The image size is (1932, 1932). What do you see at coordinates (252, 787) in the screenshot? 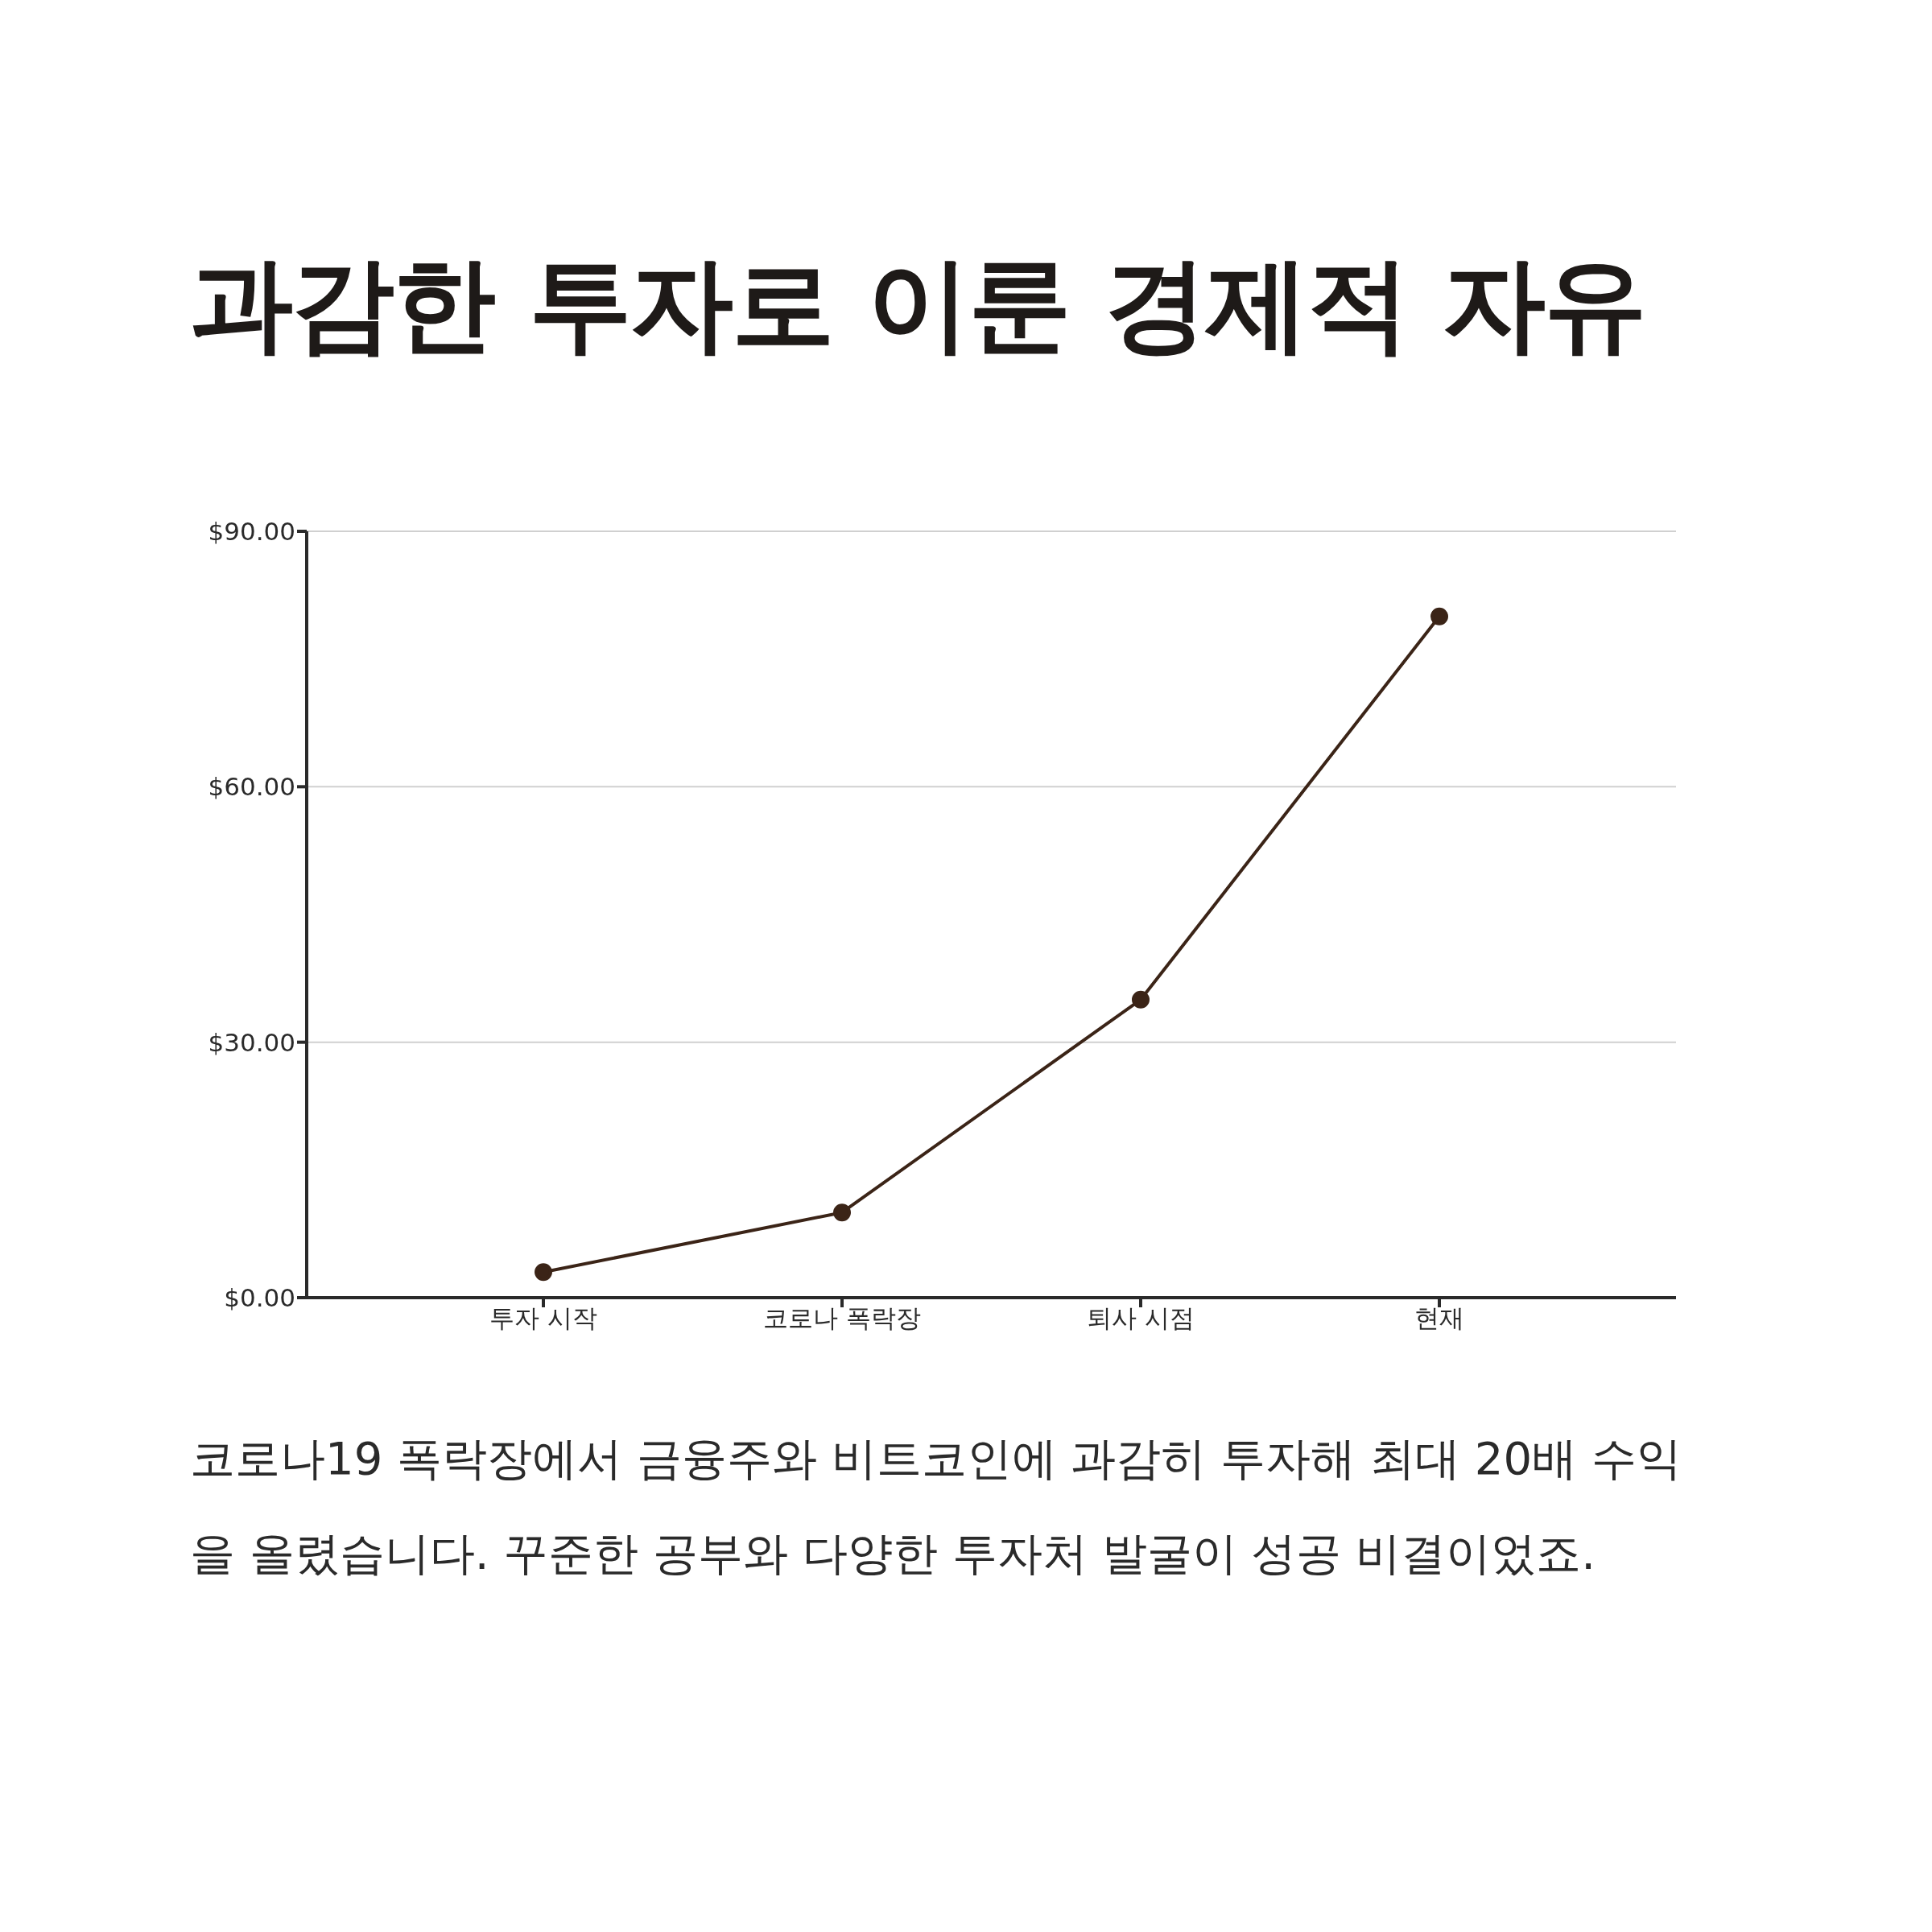
I see `y-tick-label: $60.00` at bounding box center [252, 787].